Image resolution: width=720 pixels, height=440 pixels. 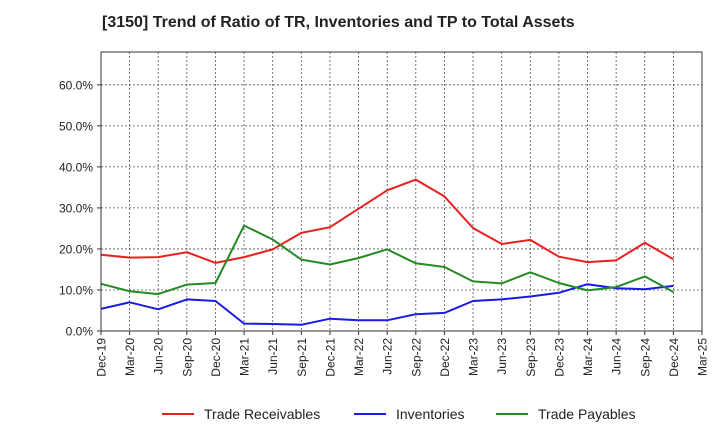 What do you see at coordinates (76, 249) in the screenshot?
I see `y-tick-label: 20.0%` at bounding box center [76, 249].